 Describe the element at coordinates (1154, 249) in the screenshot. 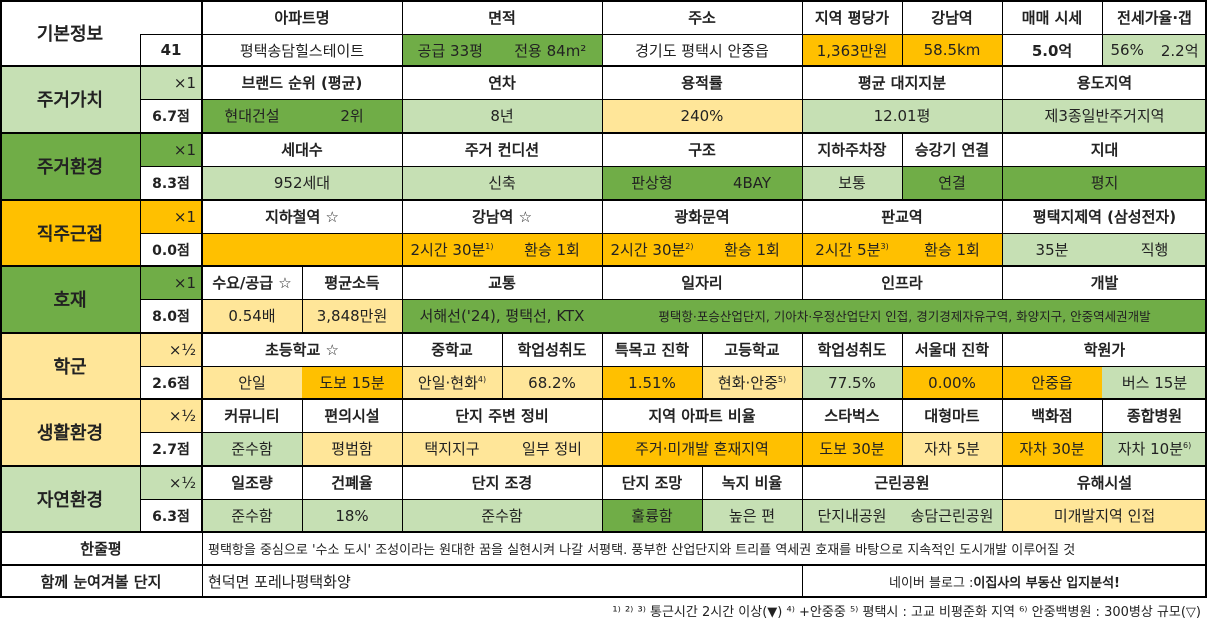

I see `section-2-value-10: 직행` at that location.